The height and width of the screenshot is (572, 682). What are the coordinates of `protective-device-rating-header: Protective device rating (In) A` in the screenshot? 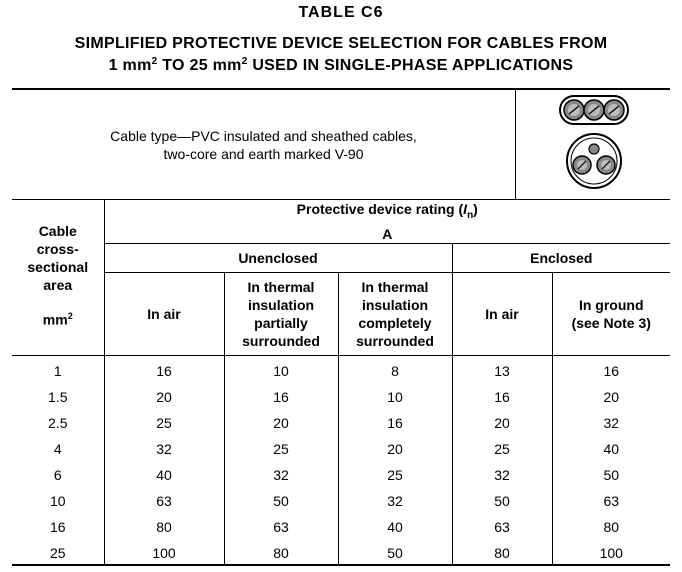 It's located at (386, 222).